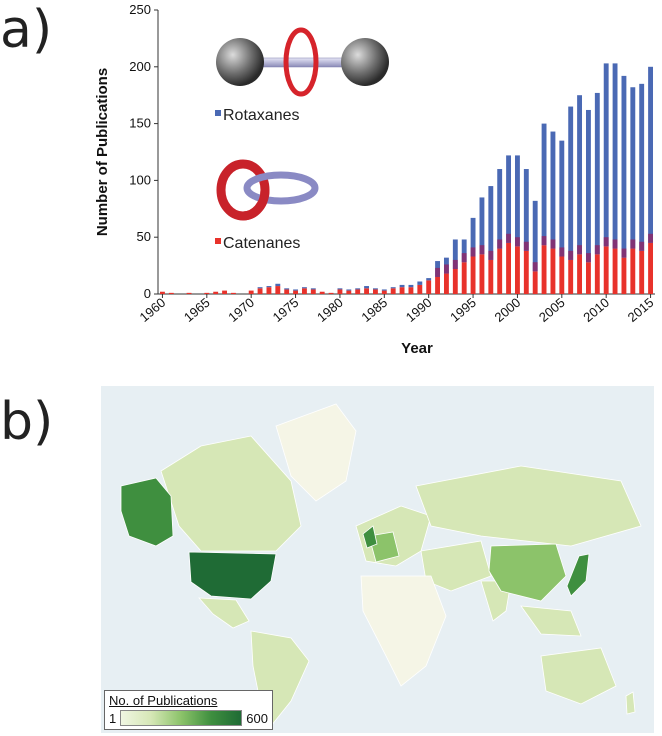 This screenshot has width=662, height=736. I want to click on legend-swatch-catenanes, so click(218, 241).